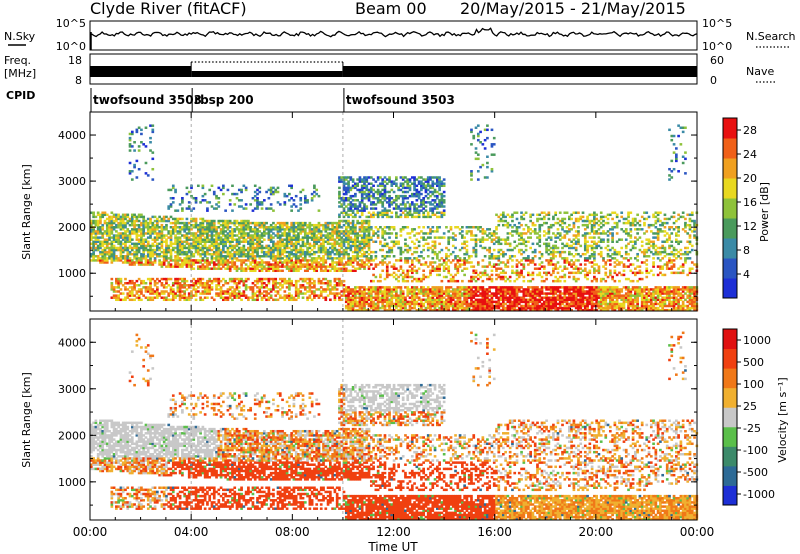 Image resolution: width=800 pixels, height=554 pixels. I want to click on nsky-label: N.Sky, so click(20, 36).